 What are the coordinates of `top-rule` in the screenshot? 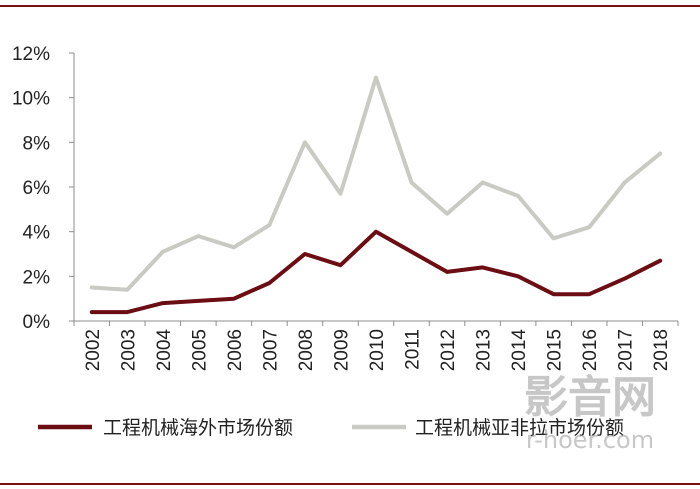 It's located at (350, 6).